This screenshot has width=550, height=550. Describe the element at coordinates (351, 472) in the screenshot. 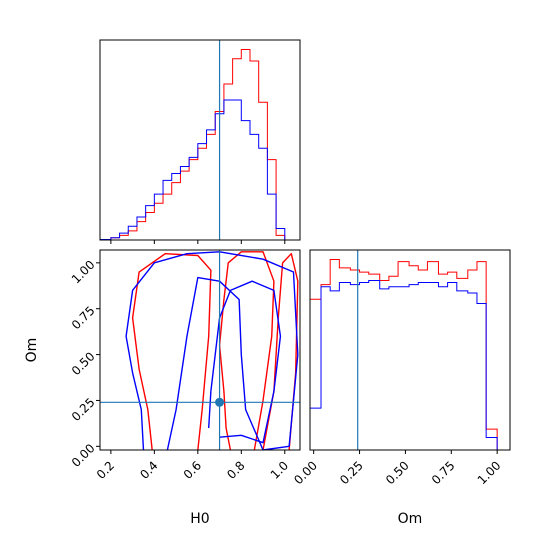

I see `om-xtick-label: 0.25` at that location.